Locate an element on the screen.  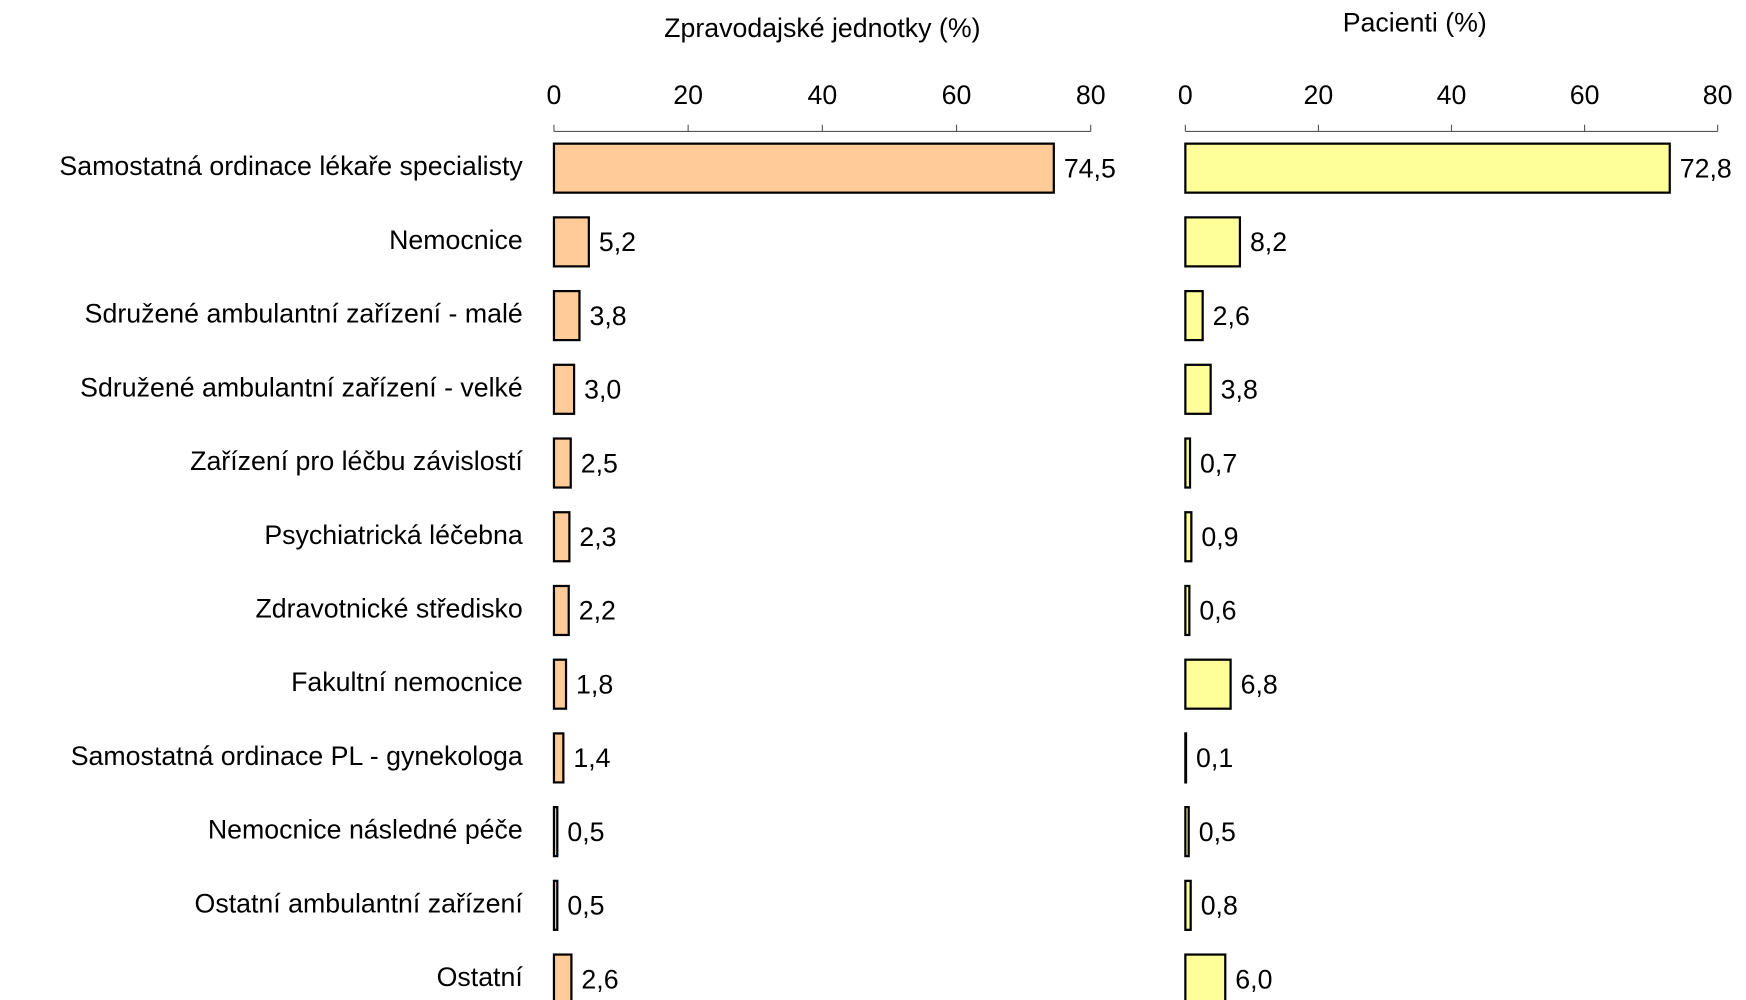
y-tick-label: Sdružené ambulantní zařízení - malé is located at coordinates (304, 314).